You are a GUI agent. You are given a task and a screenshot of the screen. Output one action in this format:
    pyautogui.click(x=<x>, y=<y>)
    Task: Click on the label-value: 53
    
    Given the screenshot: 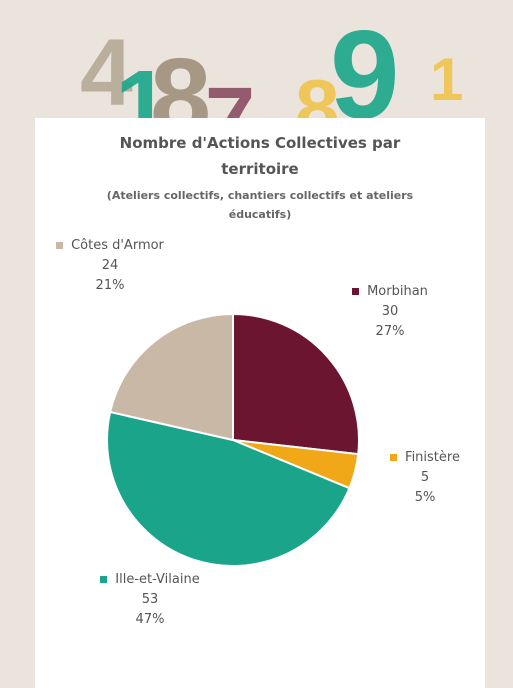 What is the action you would take?
    pyautogui.click(x=150, y=599)
    